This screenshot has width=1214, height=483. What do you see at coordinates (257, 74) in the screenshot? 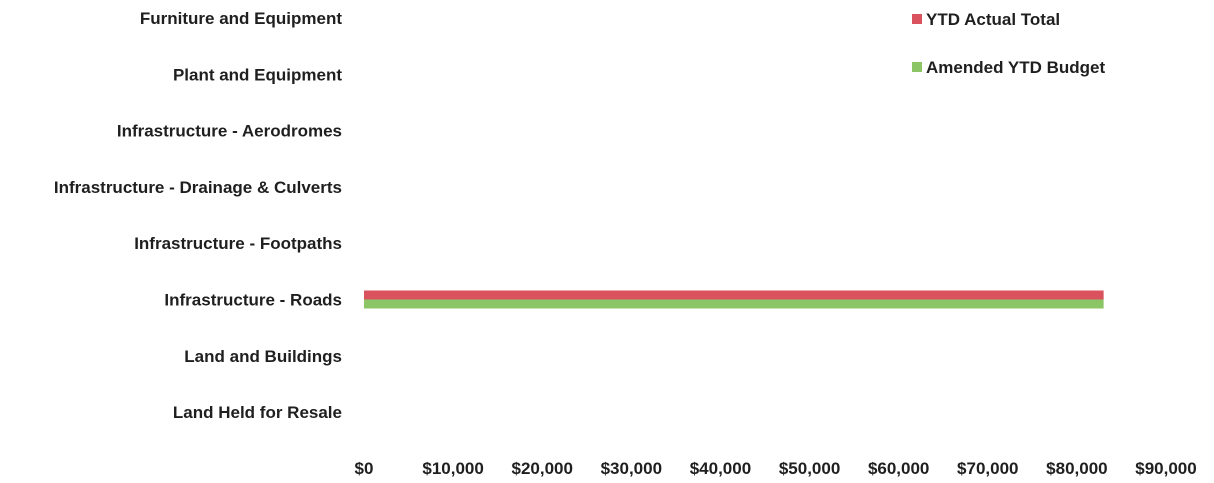
I see `category-label-plant-and-equipment: Plant and Equipment` at bounding box center [257, 74].